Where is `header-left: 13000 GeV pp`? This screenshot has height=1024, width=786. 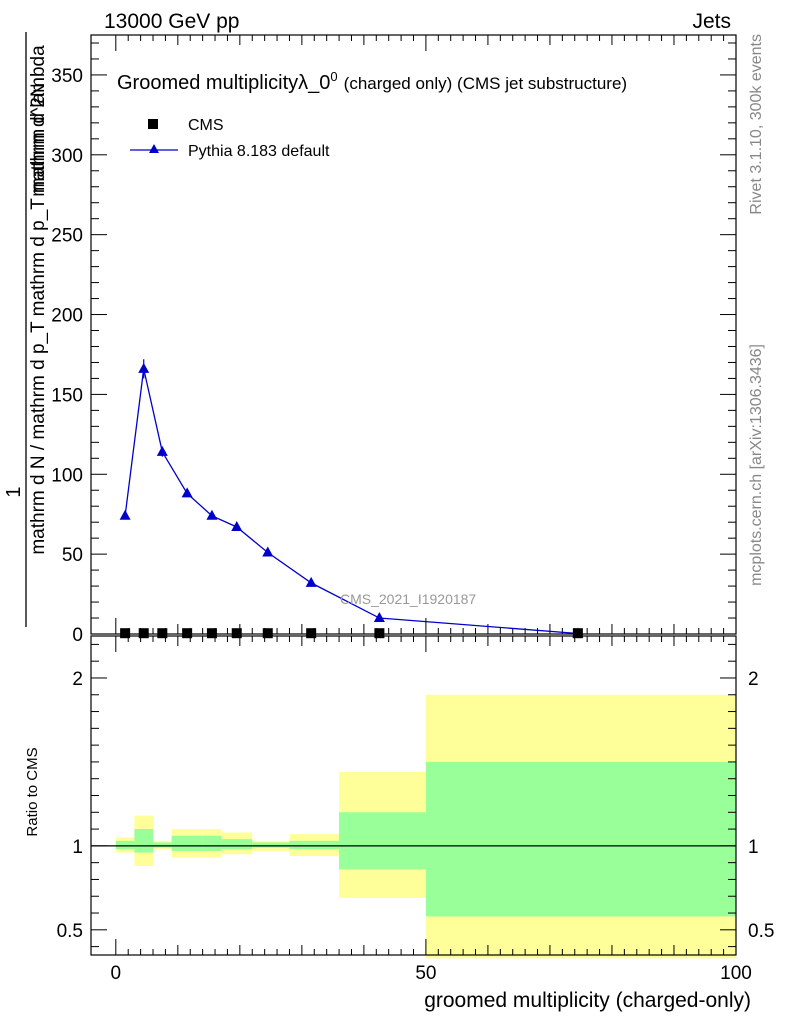
header-left: 13000 GeV pp is located at coordinates (171, 21).